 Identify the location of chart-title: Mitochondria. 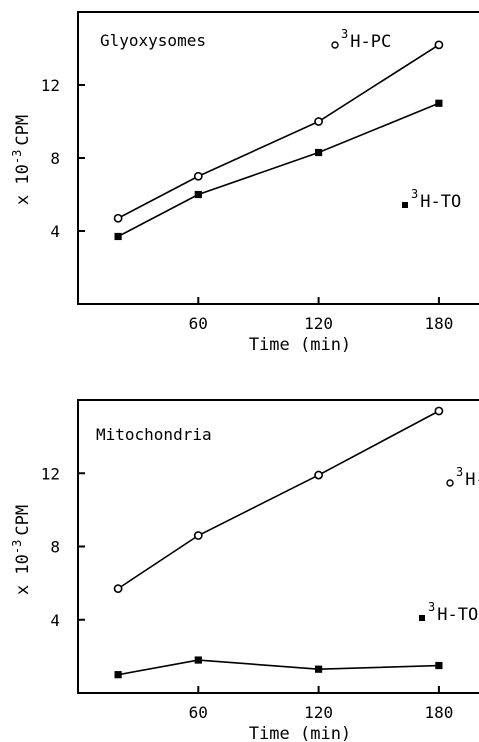
(154, 434).